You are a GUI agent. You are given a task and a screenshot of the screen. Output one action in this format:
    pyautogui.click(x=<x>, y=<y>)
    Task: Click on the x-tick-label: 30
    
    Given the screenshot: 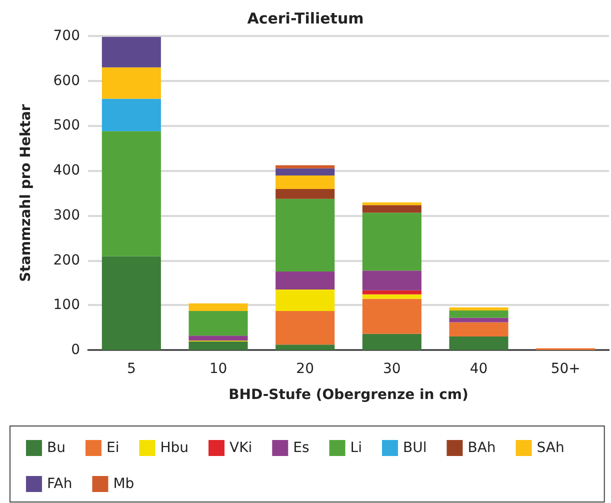 What is the action you would take?
    pyautogui.click(x=392, y=369)
    